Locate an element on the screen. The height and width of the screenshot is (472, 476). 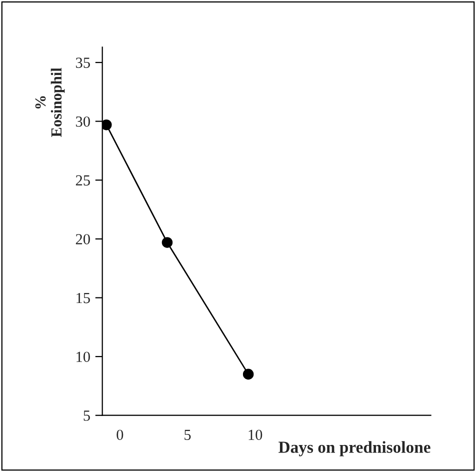
x-tick-label: 0 is located at coordinates (120, 435).